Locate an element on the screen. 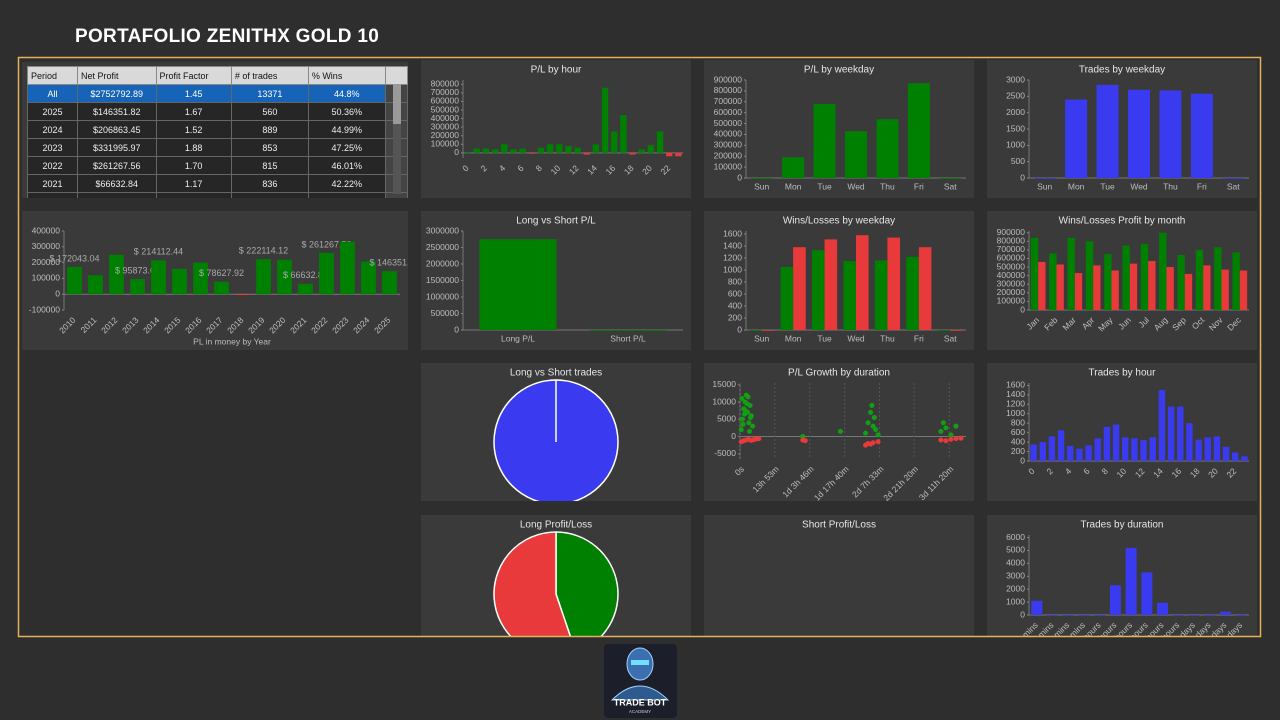  x-tick-label: Jan is located at coordinates (1032, 323).